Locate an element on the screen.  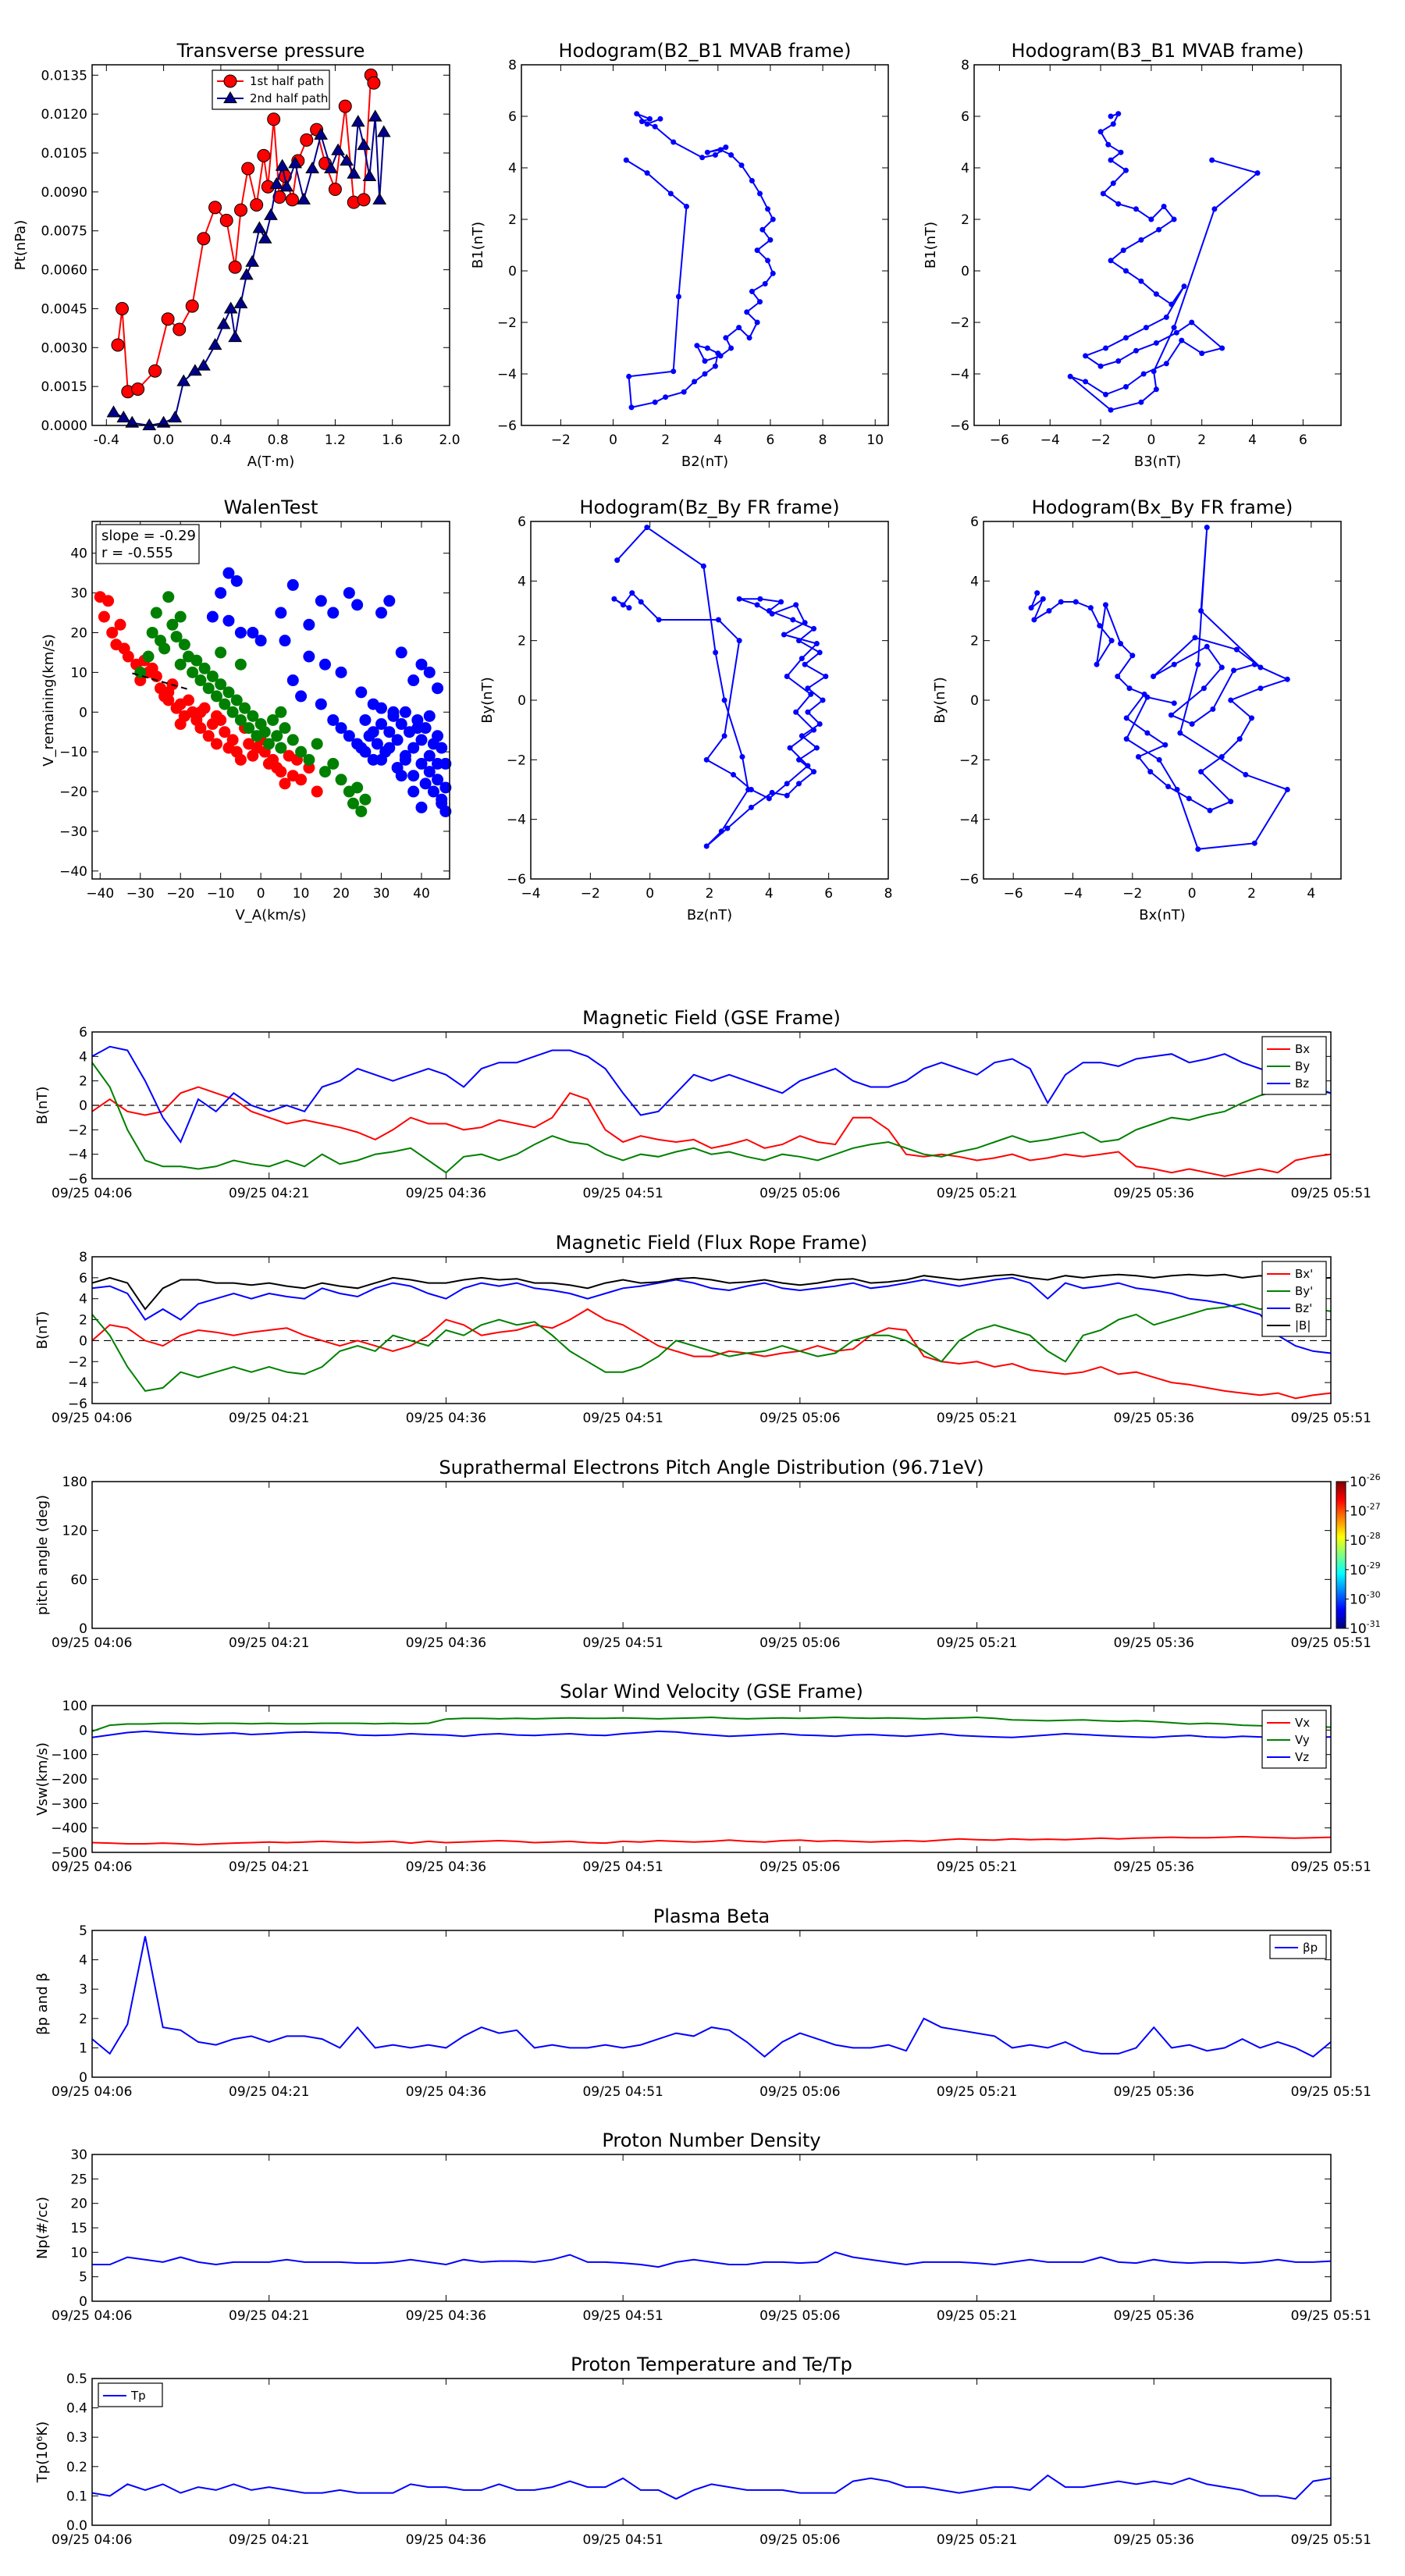
y-axis-label: B1(nT) is located at coordinates (478, 245).